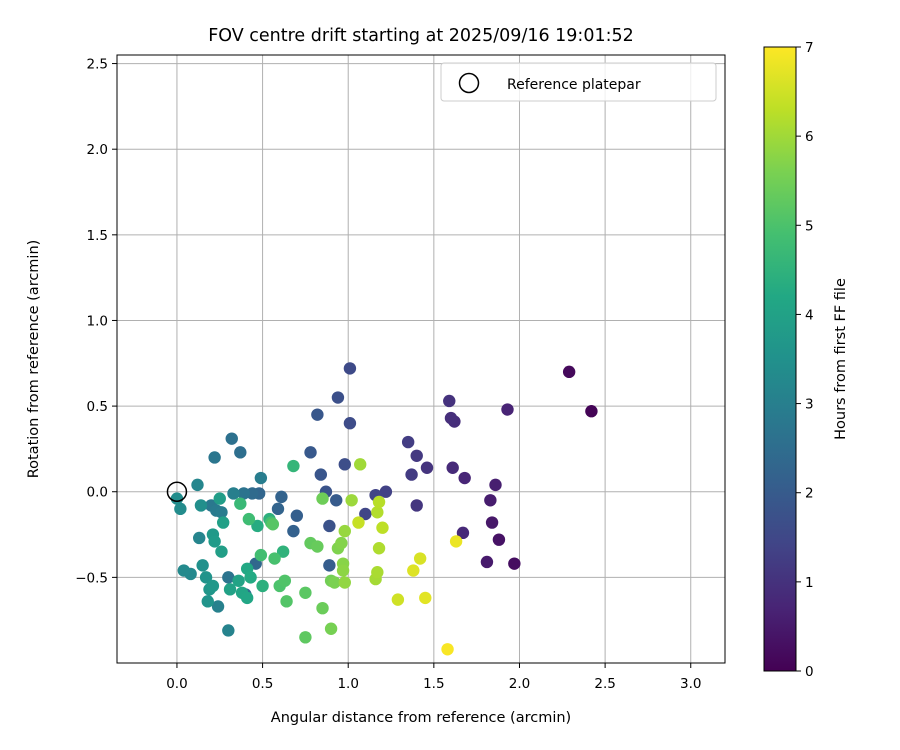 The height and width of the screenshot is (750, 900). I want to click on x-tick-label: 0.5, so click(262, 684).